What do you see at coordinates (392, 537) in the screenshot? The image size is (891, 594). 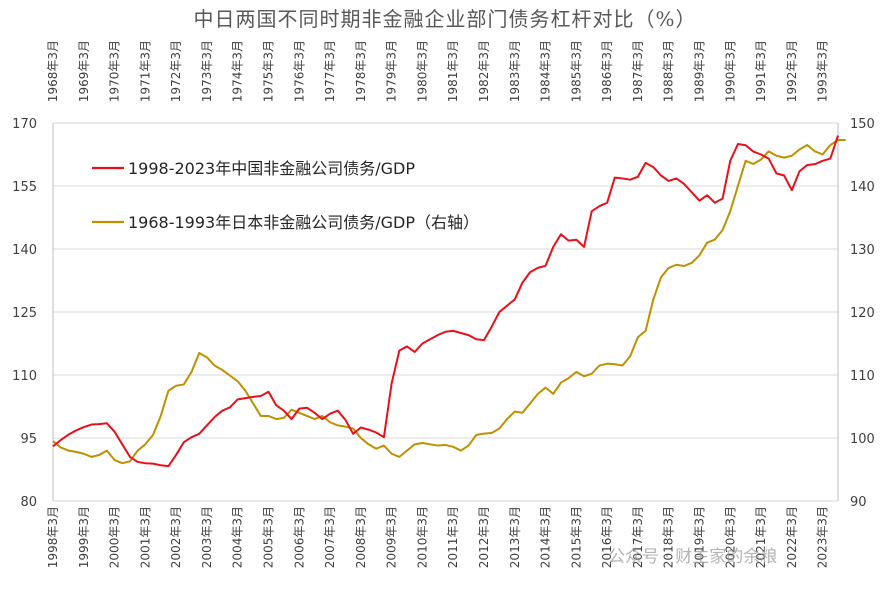 I see `bottom-tick-label: 2009年3月` at bounding box center [392, 537].